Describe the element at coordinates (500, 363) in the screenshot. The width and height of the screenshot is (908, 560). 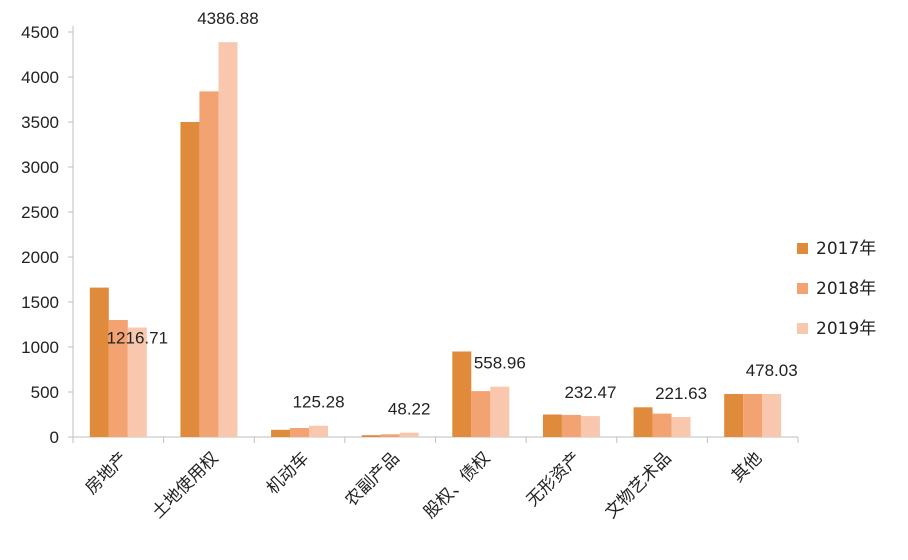
I see `data-label: 558.96` at that location.